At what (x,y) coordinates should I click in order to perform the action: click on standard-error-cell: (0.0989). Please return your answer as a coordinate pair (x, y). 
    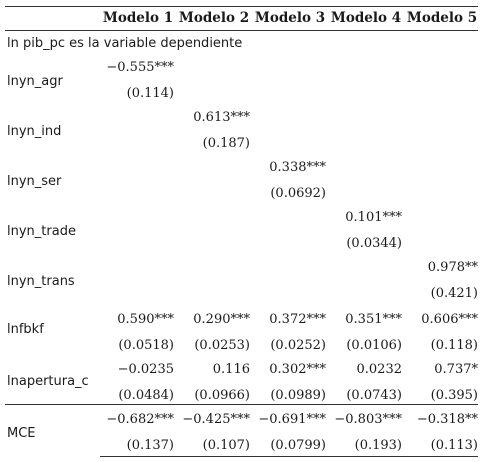
    Looking at the image, I should click on (298, 395).